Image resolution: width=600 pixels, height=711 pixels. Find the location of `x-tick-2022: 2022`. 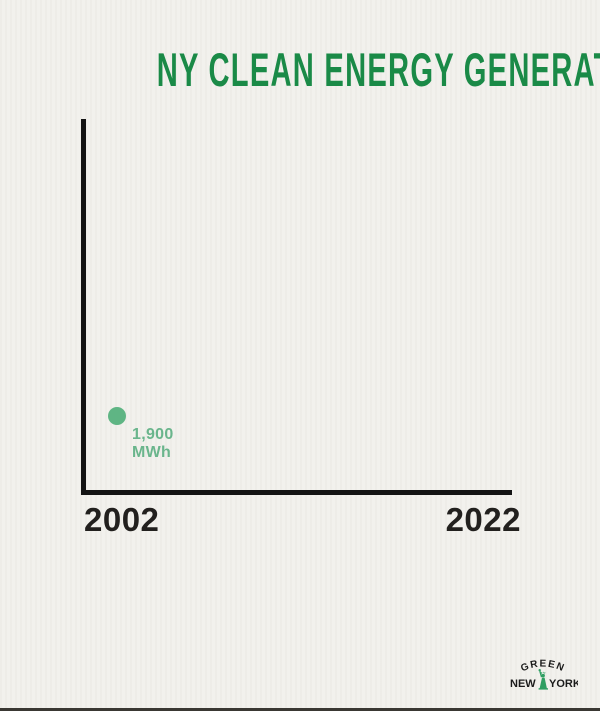

x-tick-2022: 2022 is located at coordinates (483, 519).